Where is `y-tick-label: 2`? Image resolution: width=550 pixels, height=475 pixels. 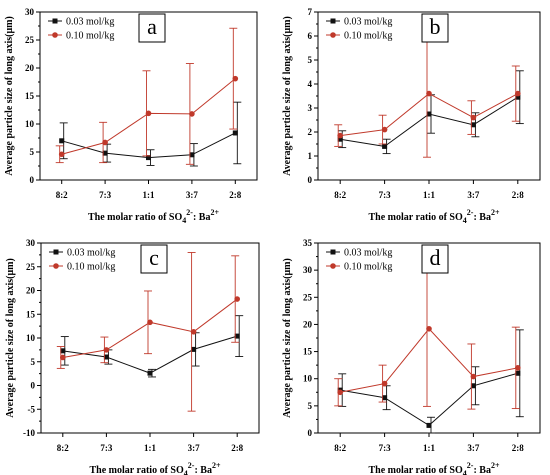
y-tick-label: 2 is located at coordinates (310, 132).